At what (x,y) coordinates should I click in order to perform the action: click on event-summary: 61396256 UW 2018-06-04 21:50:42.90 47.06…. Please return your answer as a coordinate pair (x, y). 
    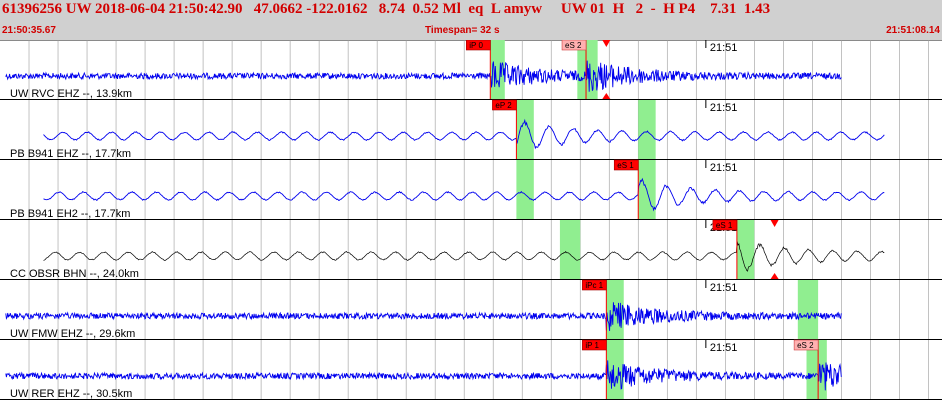
    Looking at the image, I should click on (386, 9).